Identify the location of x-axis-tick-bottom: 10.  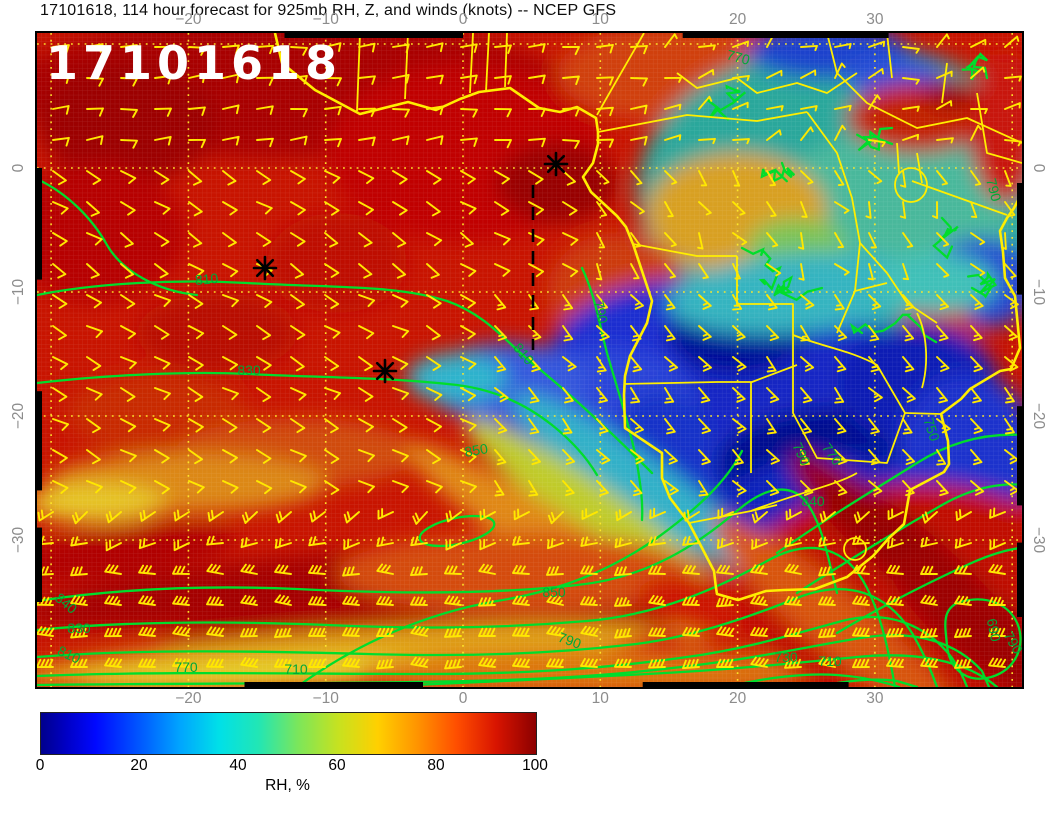
(600, 698).